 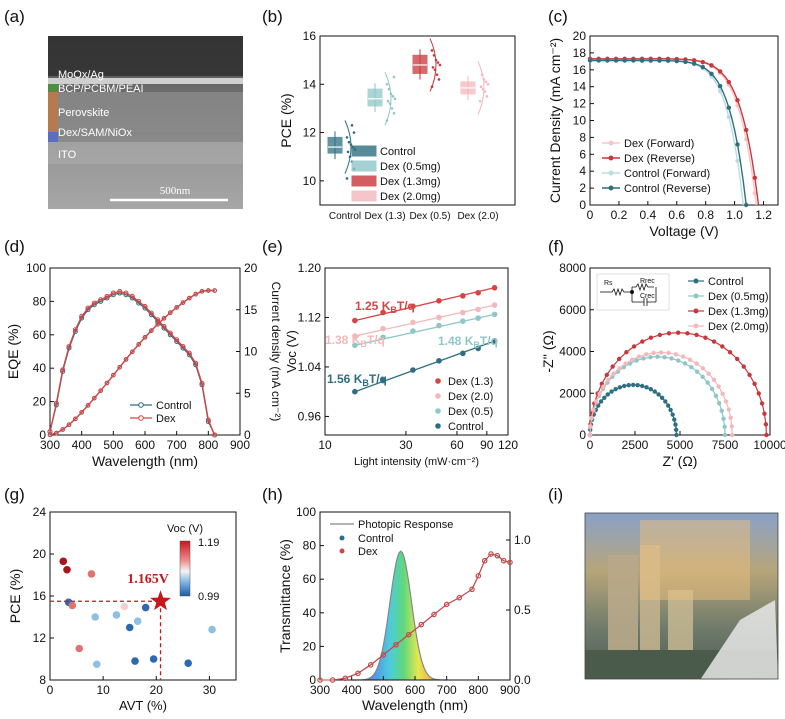 I want to click on y-tick-label: 1.12, so click(x=310, y=317).